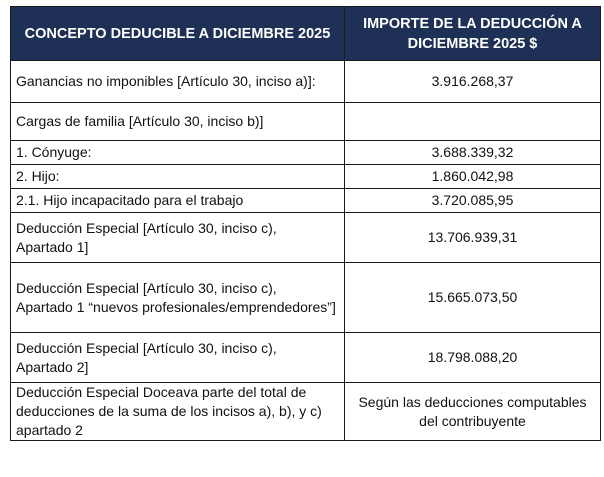 The width and height of the screenshot is (604, 477). Describe the element at coordinates (472, 152) in the screenshot. I see `row-amount: 3.688.339,32` at that location.